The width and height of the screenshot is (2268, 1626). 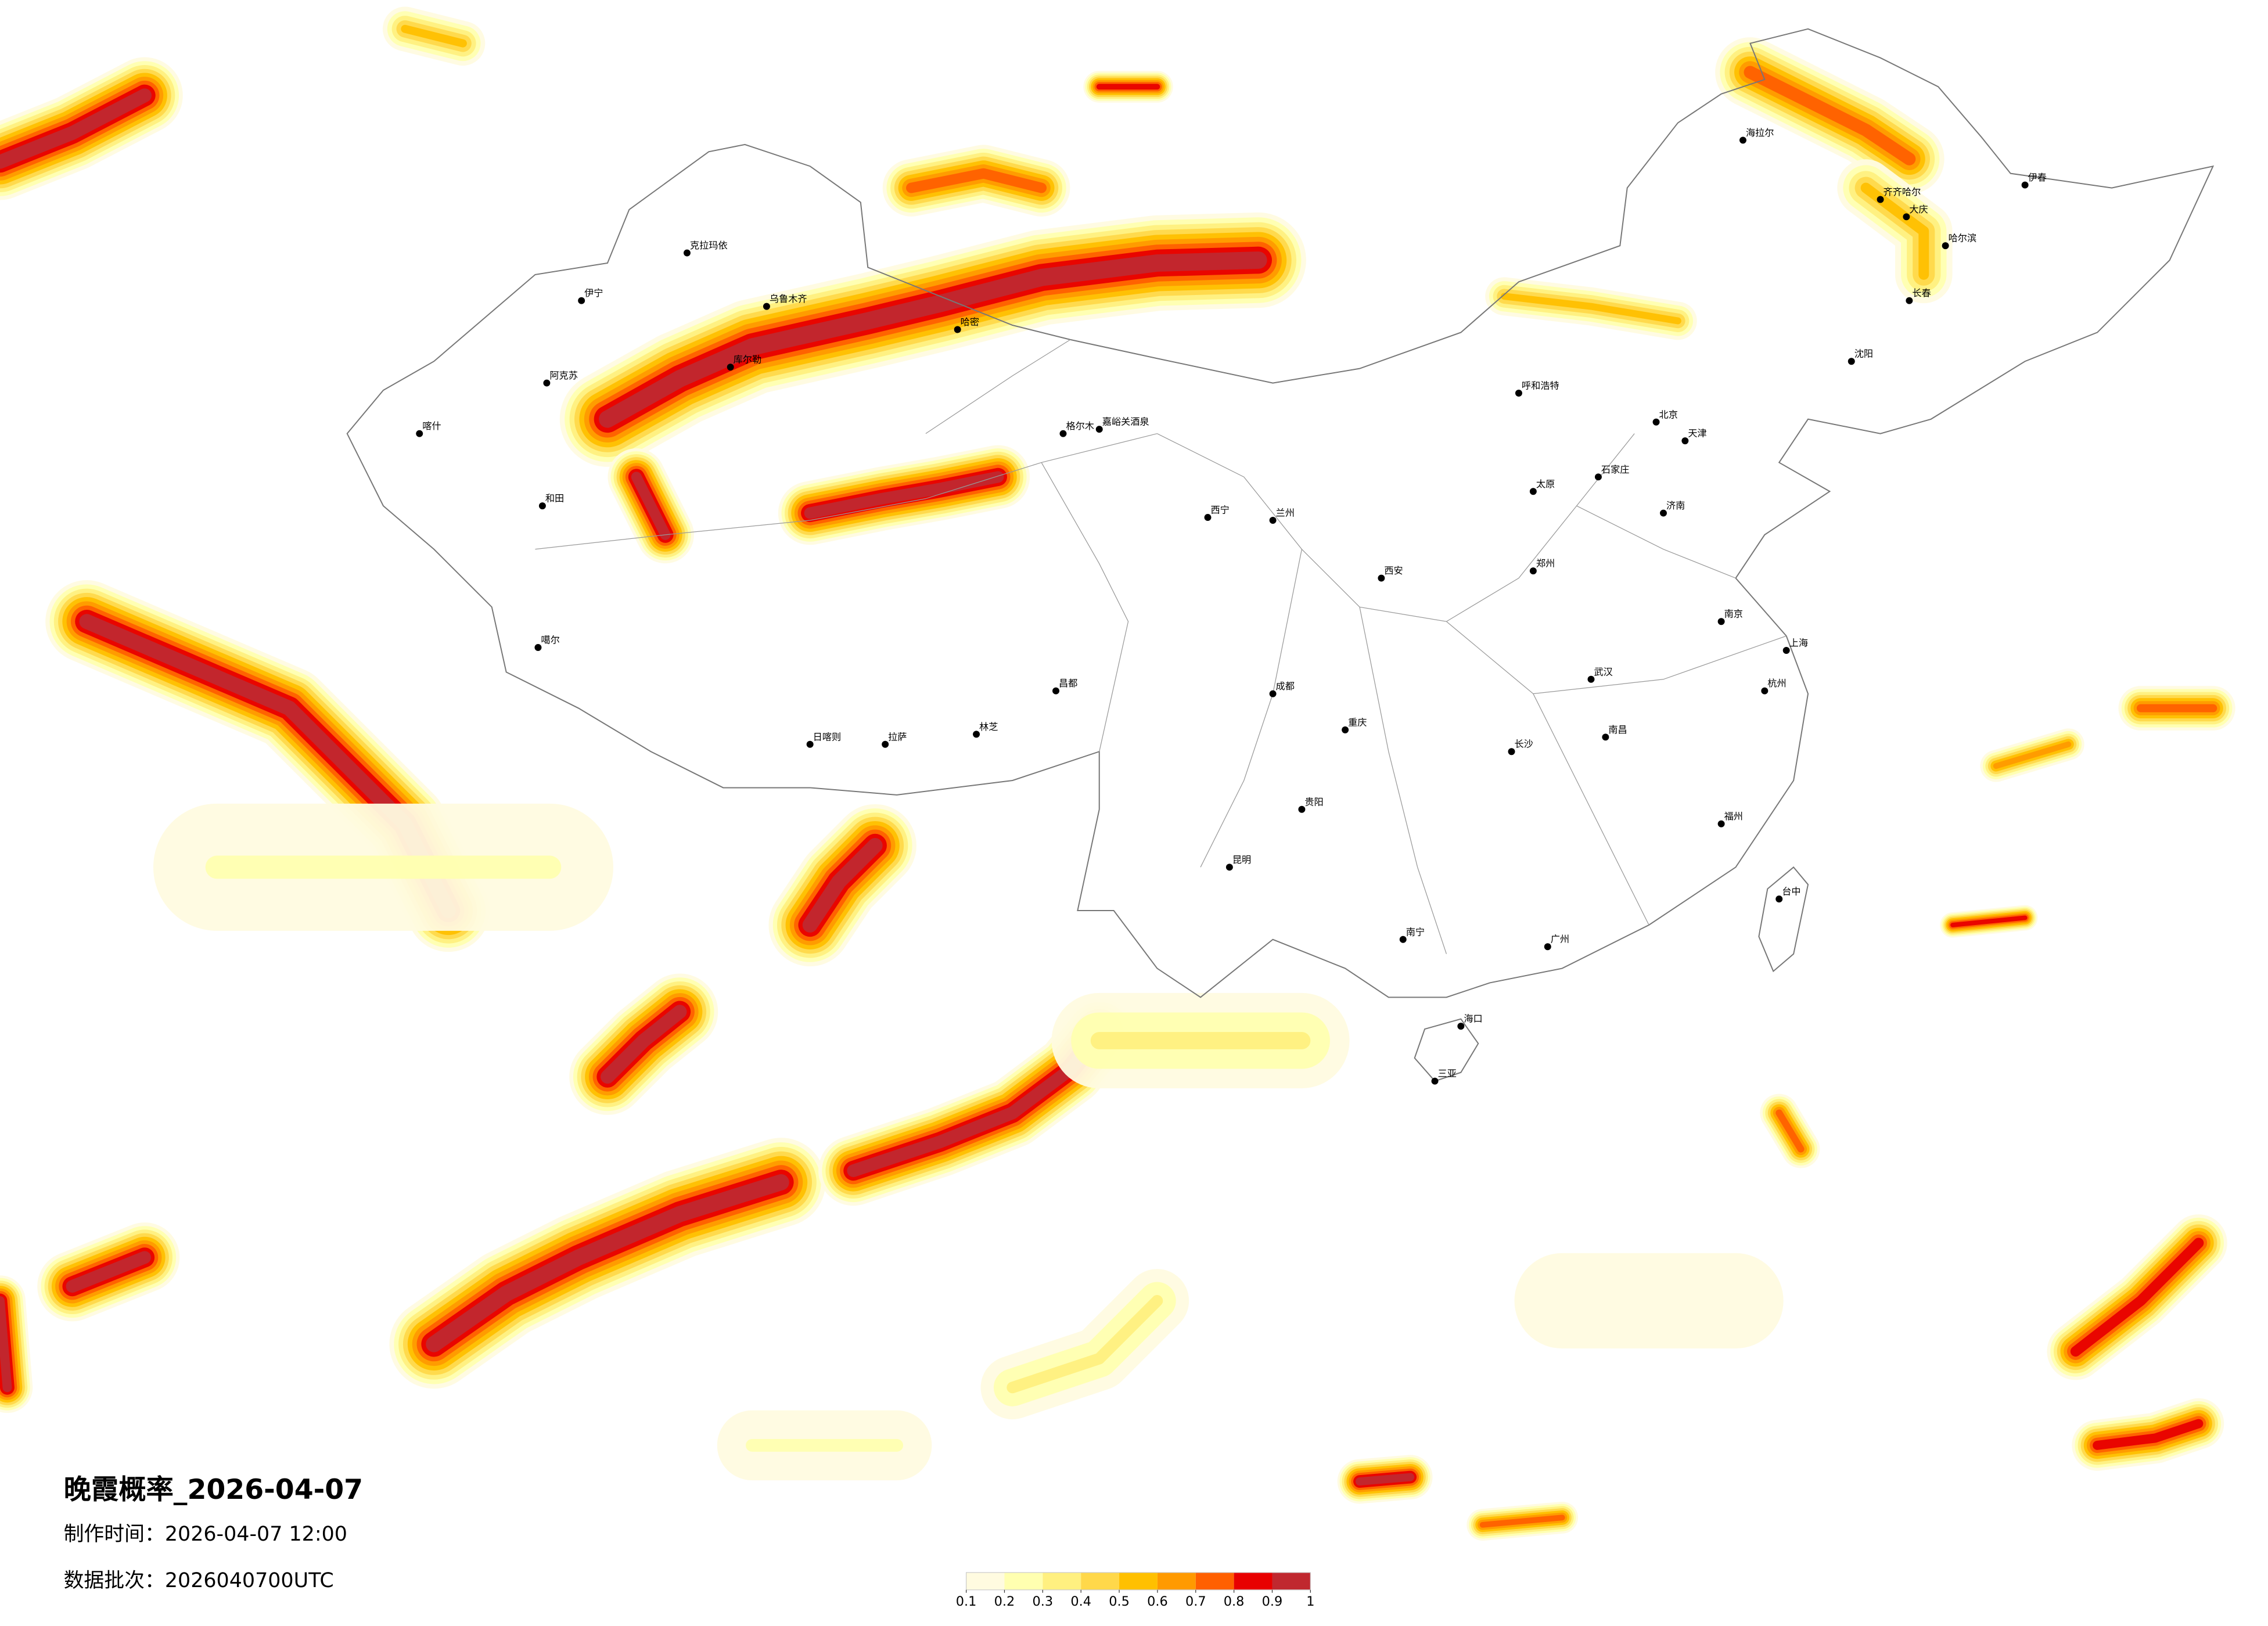 I want to click on colorbar-tick-label: 0.6, so click(x=1157, y=1601).